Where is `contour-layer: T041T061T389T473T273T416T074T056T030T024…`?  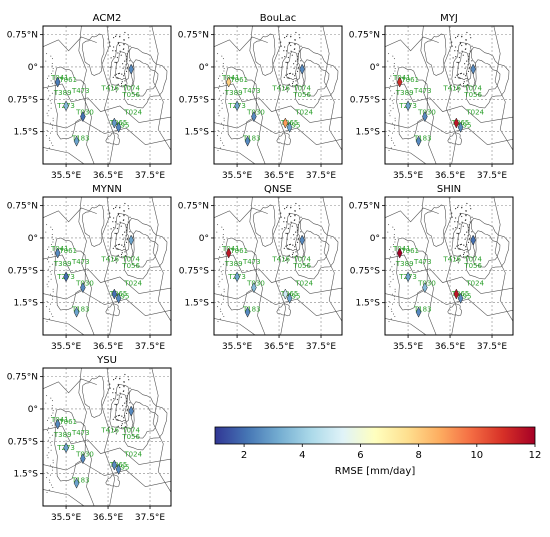 contour-layer: T041T061T389T473T273T416T074T056T030T024… is located at coordinates (278, 95).